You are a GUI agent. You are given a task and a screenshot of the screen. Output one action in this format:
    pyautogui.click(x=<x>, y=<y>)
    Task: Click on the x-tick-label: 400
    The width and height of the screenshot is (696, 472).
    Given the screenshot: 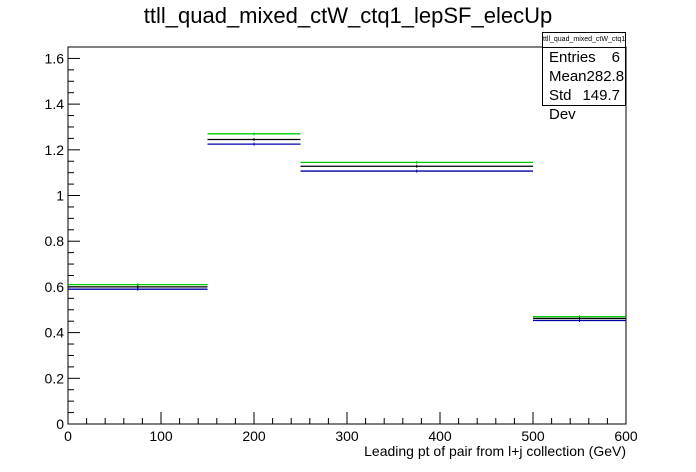 What is the action you would take?
    pyautogui.click(x=440, y=436)
    